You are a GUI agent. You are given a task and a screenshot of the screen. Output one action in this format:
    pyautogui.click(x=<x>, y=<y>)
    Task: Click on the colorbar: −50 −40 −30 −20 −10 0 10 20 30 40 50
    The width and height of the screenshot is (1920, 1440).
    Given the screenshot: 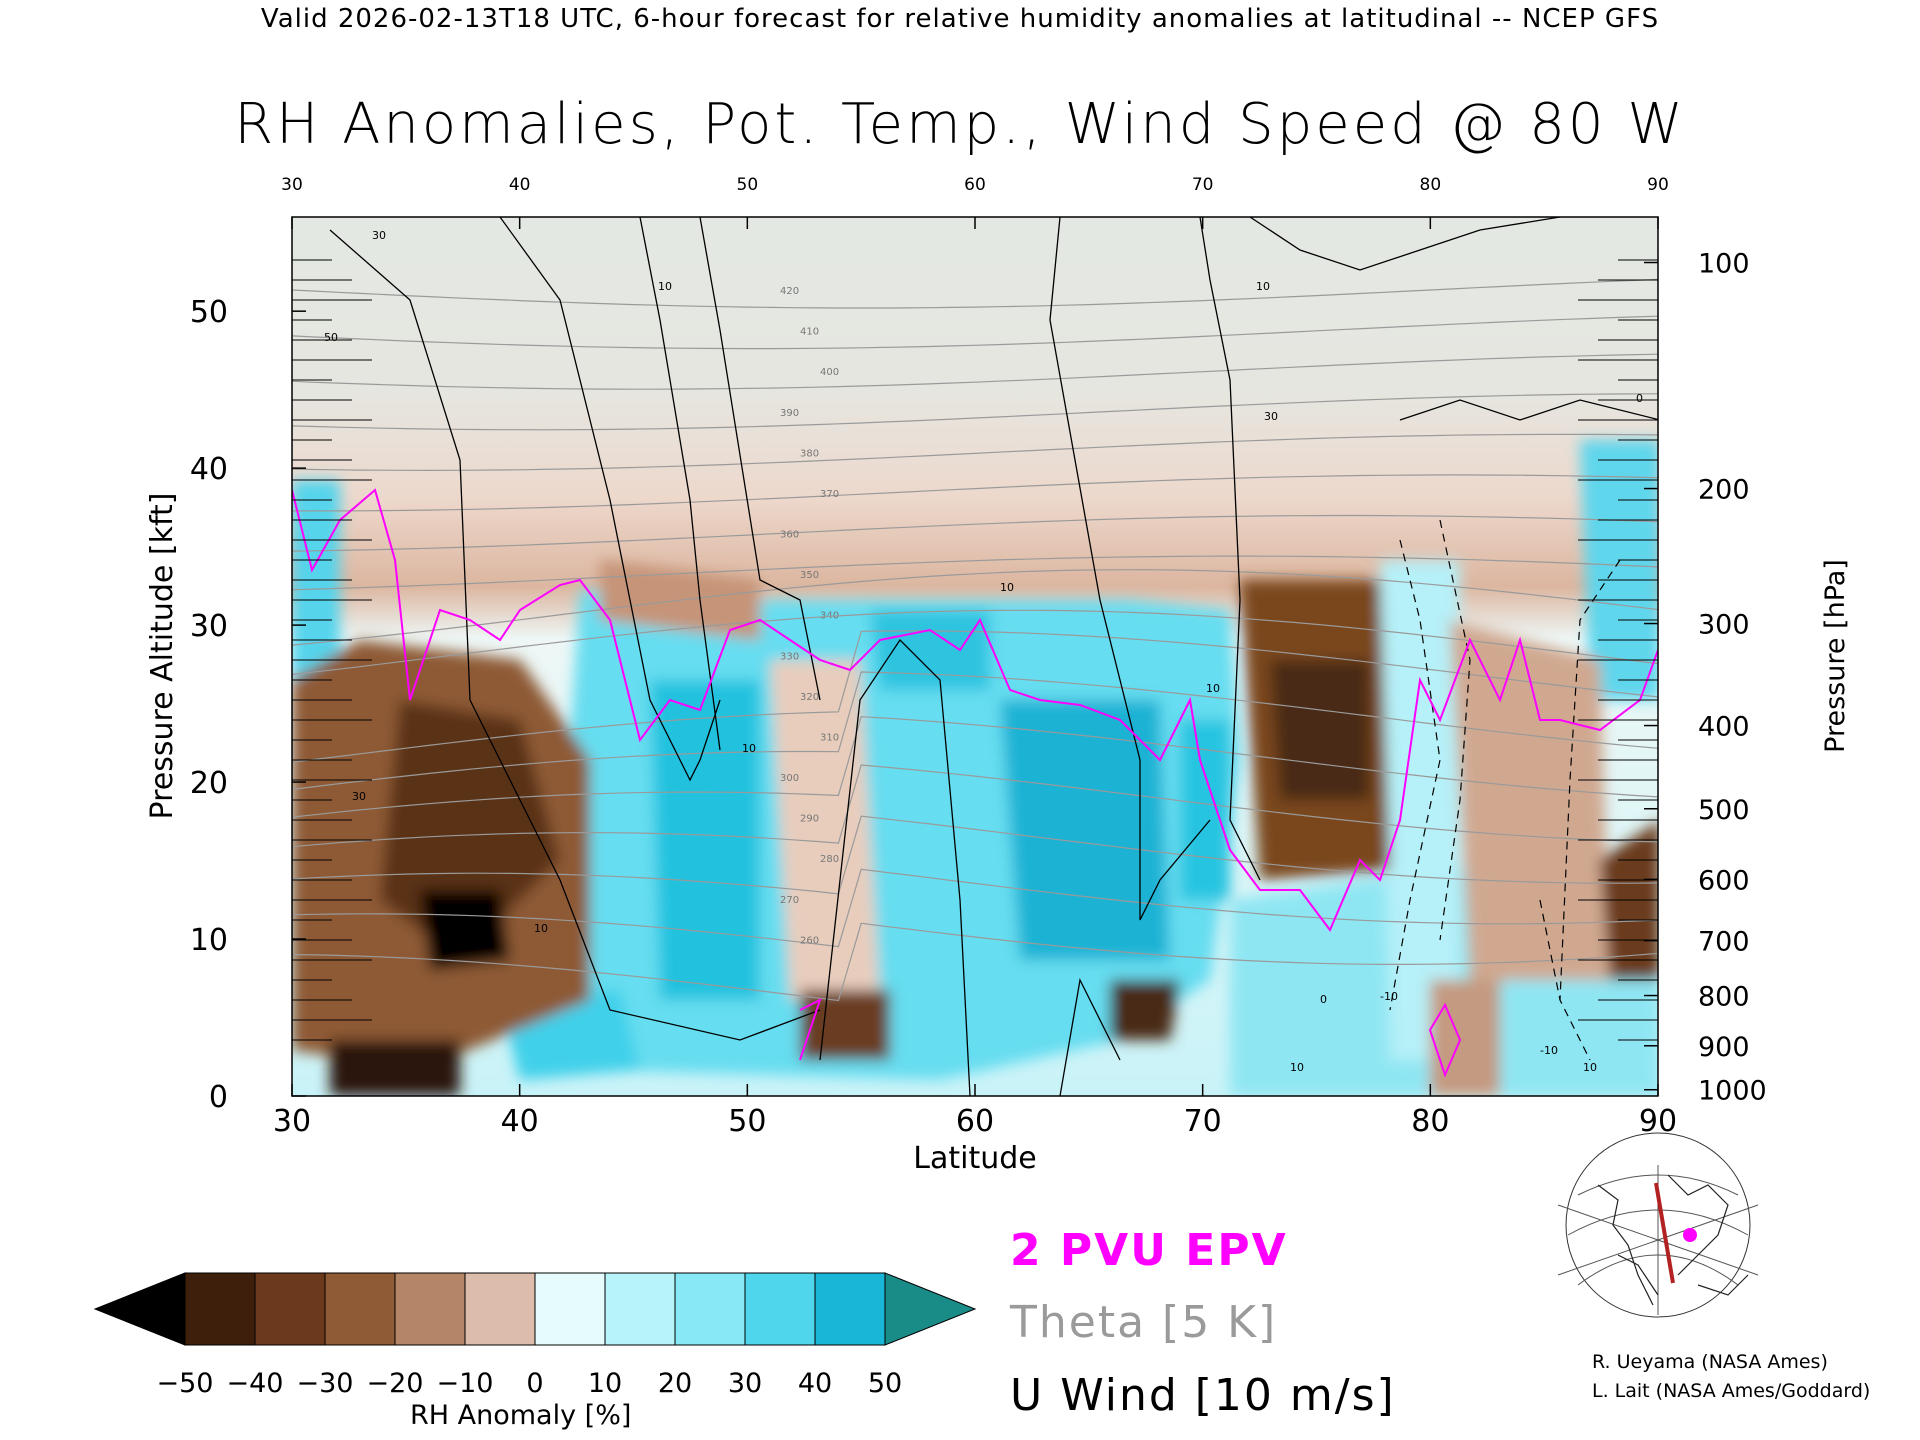 What is the action you would take?
    pyautogui.click(x=535, y=1335)
    